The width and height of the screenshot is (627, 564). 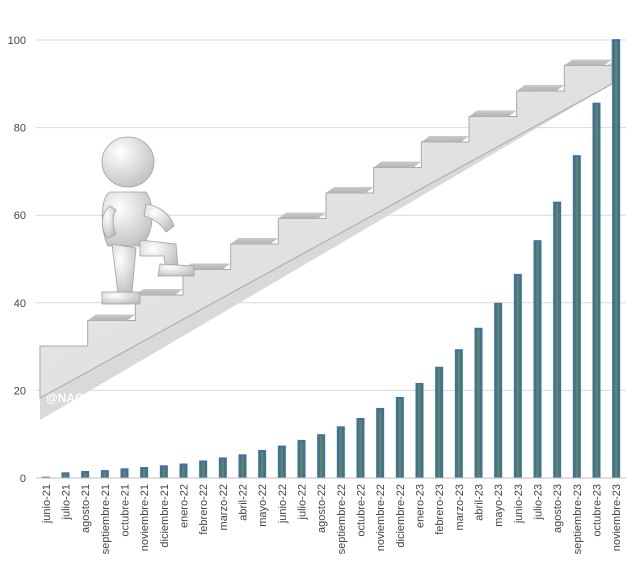 What do you see at coordinates (322, 508) in the screenshot?
I see `x-tick-label: agosto-22` at bounding box center [322, 508].